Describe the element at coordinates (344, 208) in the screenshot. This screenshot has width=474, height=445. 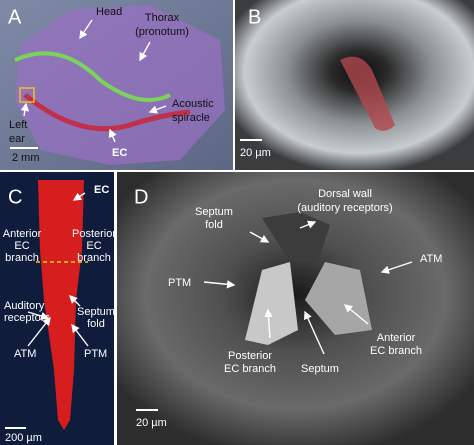
I see `label: (auditory receptors)` at that location.